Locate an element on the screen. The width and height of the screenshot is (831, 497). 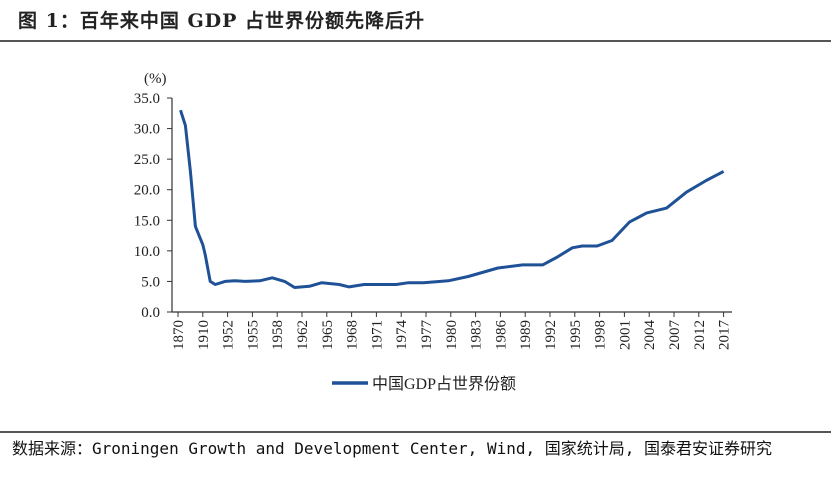
y-tick-label: 10.0 is located at coordinates (147, 252).